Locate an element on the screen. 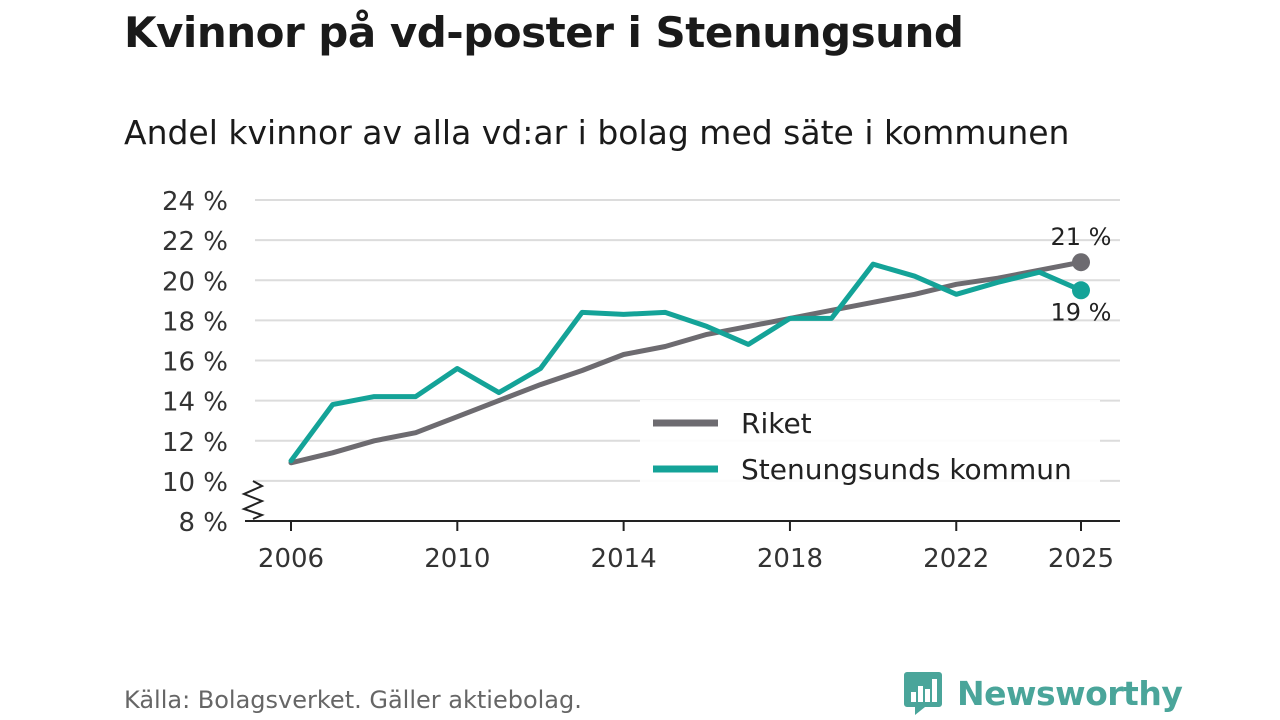 Image resolution: width=1280 pixels, height=720 pixels. end-point-kommun is located at coordinates (1081, 290).